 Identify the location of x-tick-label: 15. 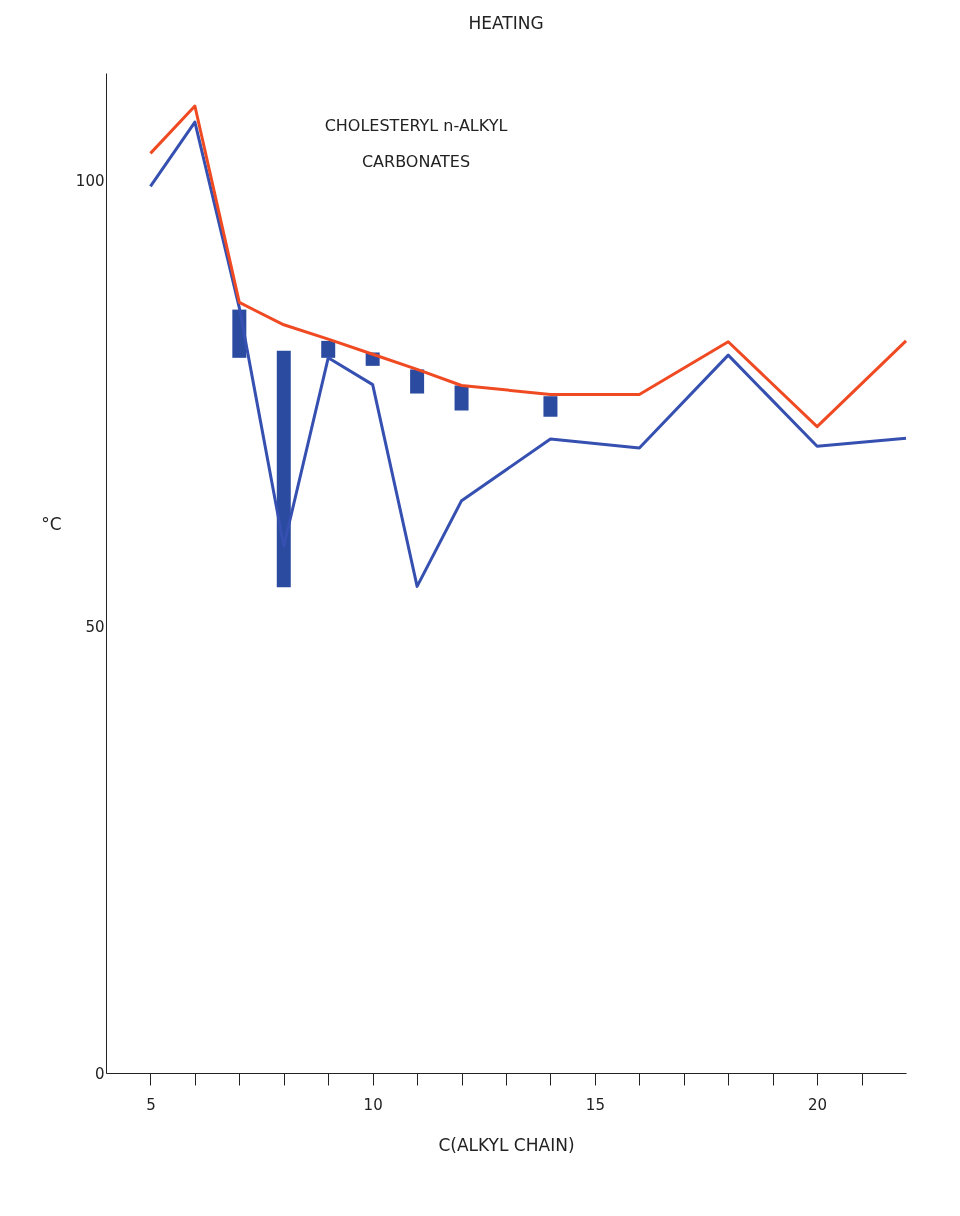
(595, 1104).